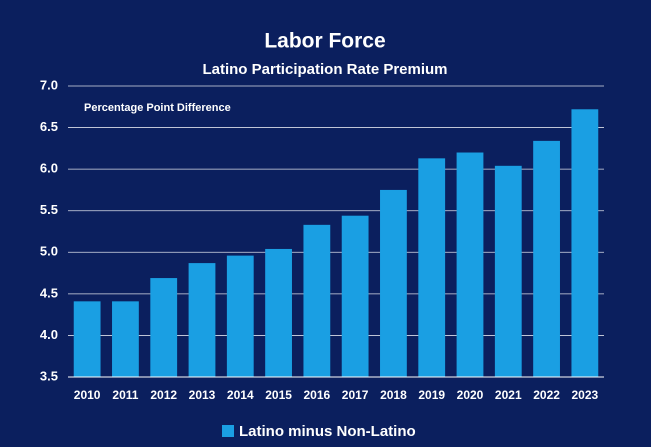  I want to click on annotation: Percentage Point Difference, so click(157, 108).